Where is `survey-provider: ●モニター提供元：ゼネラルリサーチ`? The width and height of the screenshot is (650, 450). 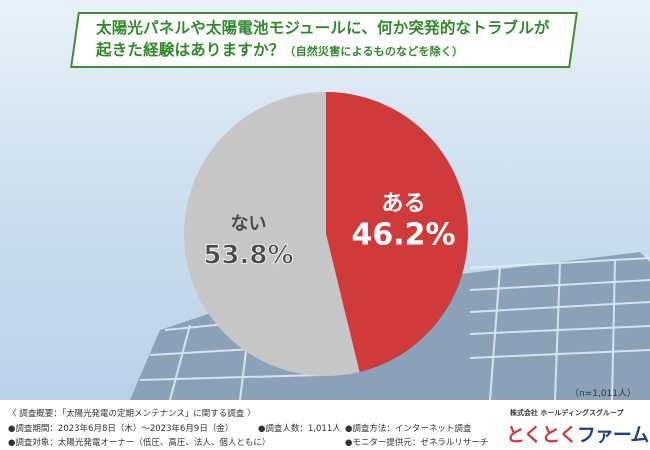
survey-provider: ●モニター提供元：ゼネラルリサーチ is located at coordinates (417, 443).